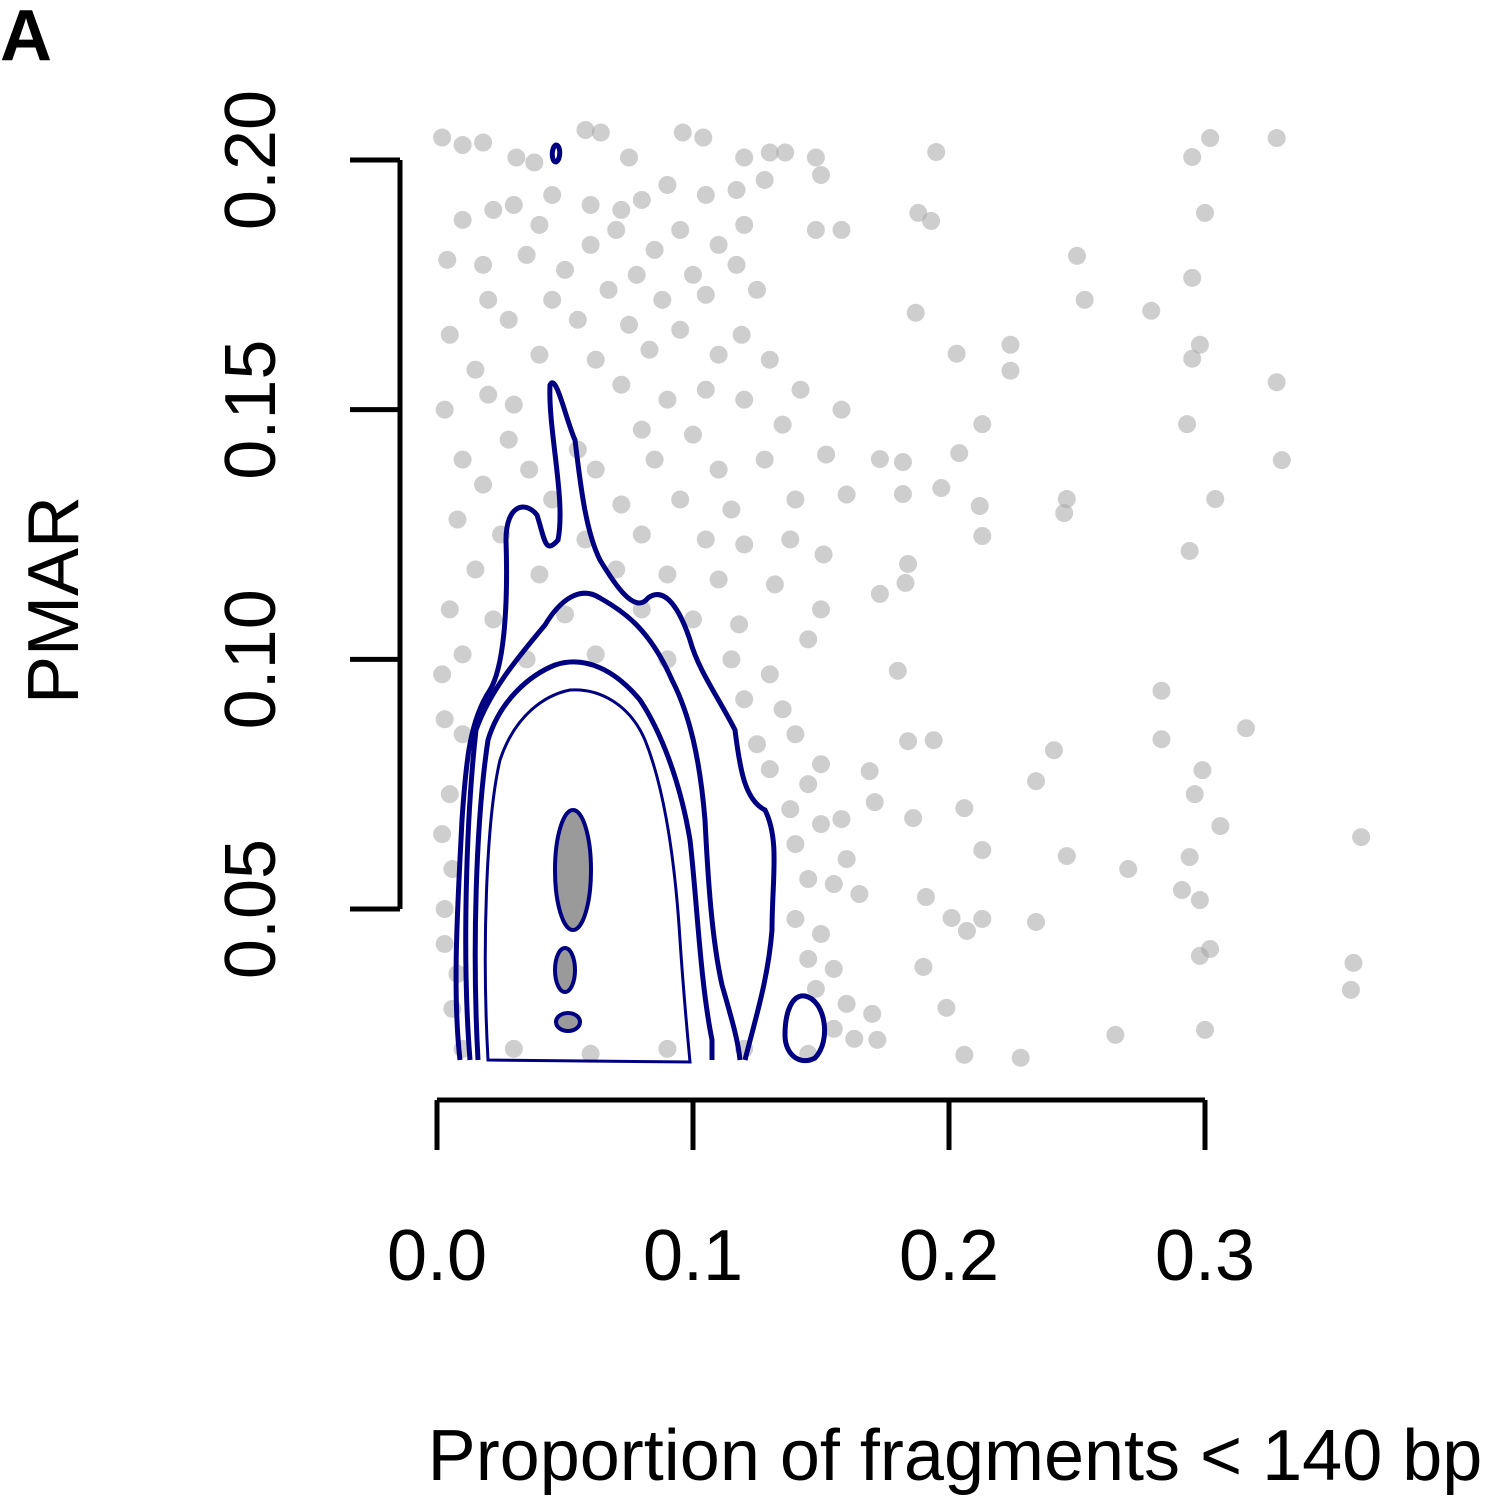 This screenshot has width=1500, height=1500. Describe the element at coordinates (1205, 1256) in the screenshot. I see `x-tick-label: 0.3` at that location.